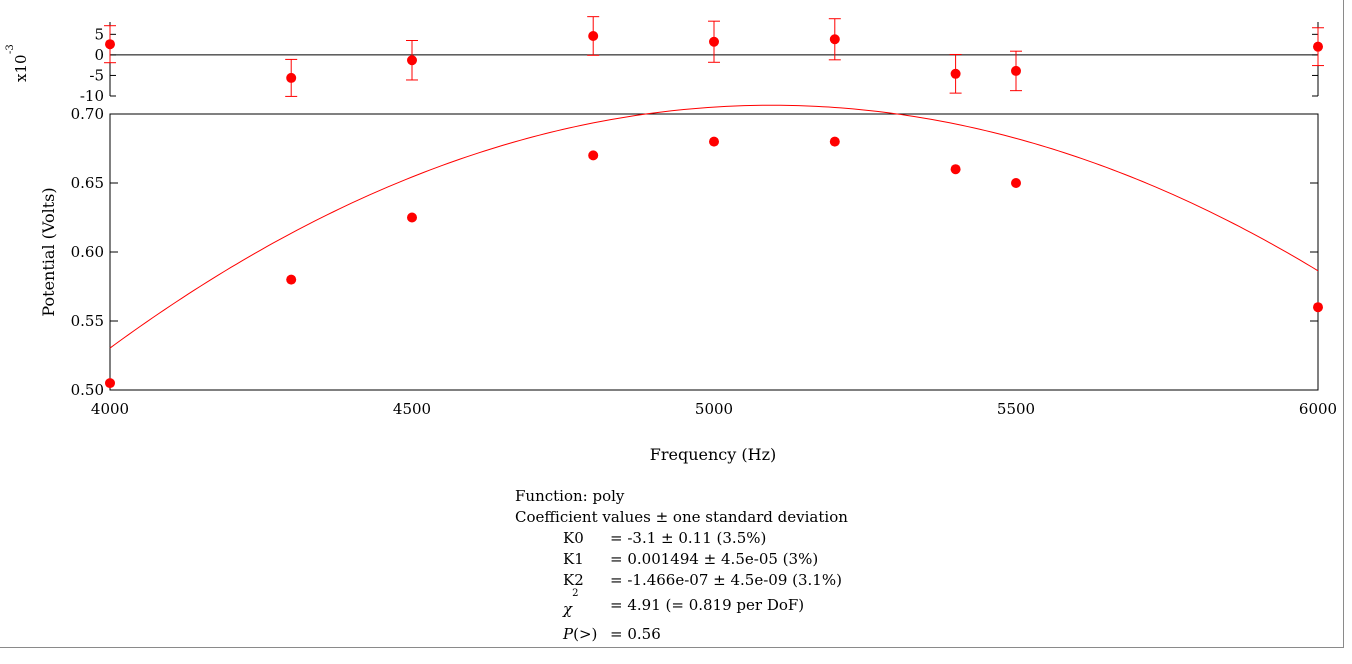 The width and height of the screenshot is (1352, 664). What do you see at coordinates (21, 68) in the screenshot?
I see `residual-multiplier-label: x10` at bounding box center [21, 68].